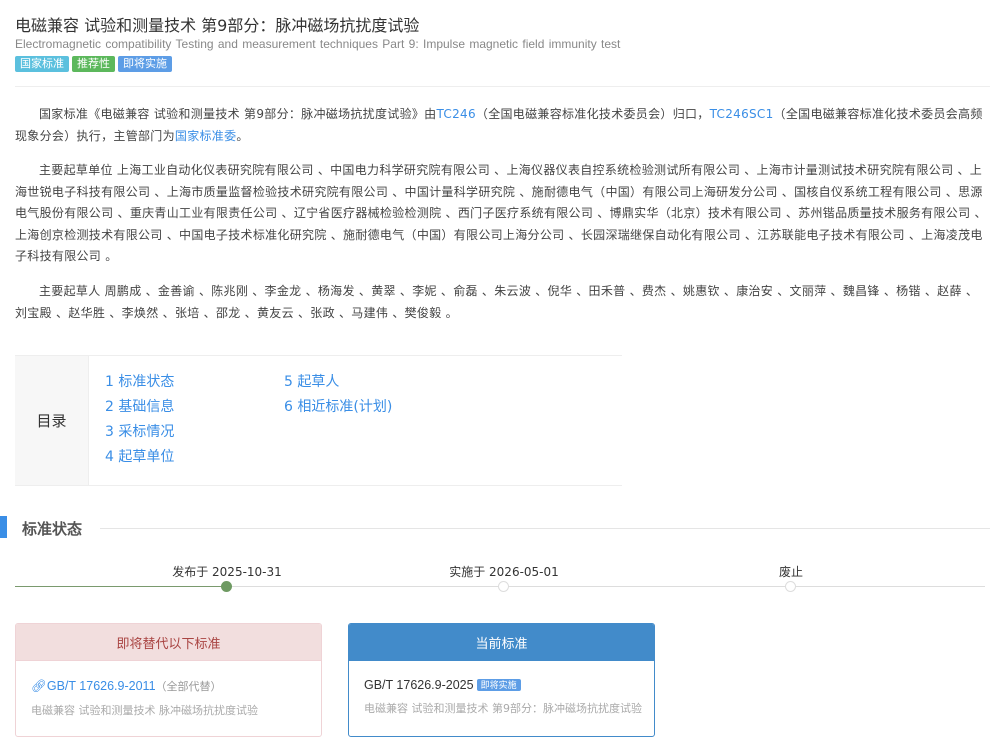 Image resolution: width=1000 pixels, height=744 pixels. Describe the element at coordinates (205, 135) in the screenshot. I see `dept-link: 国家标准委` at that location.